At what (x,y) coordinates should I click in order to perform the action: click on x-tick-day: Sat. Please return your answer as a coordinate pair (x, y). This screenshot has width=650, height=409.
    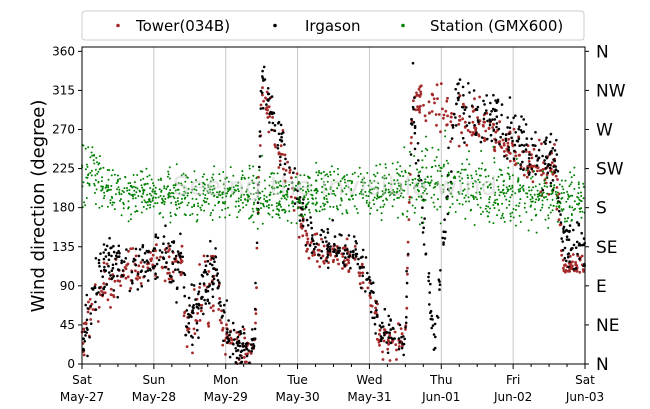
    Looking at the image, I should click on (82, 380).